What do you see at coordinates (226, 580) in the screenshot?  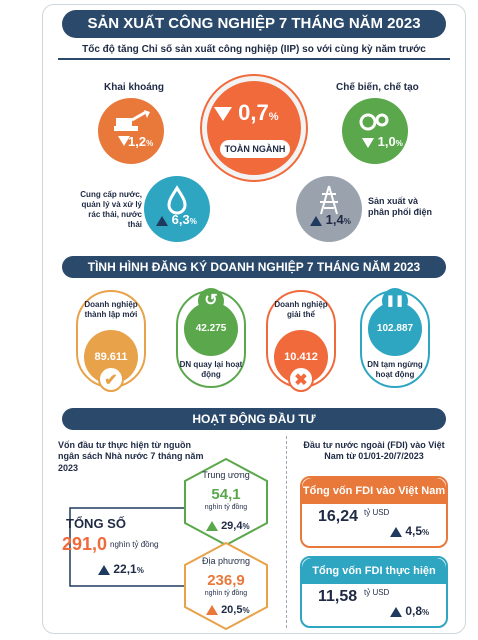 I see `local-value: 236,9` at bounding box center [226, 580].